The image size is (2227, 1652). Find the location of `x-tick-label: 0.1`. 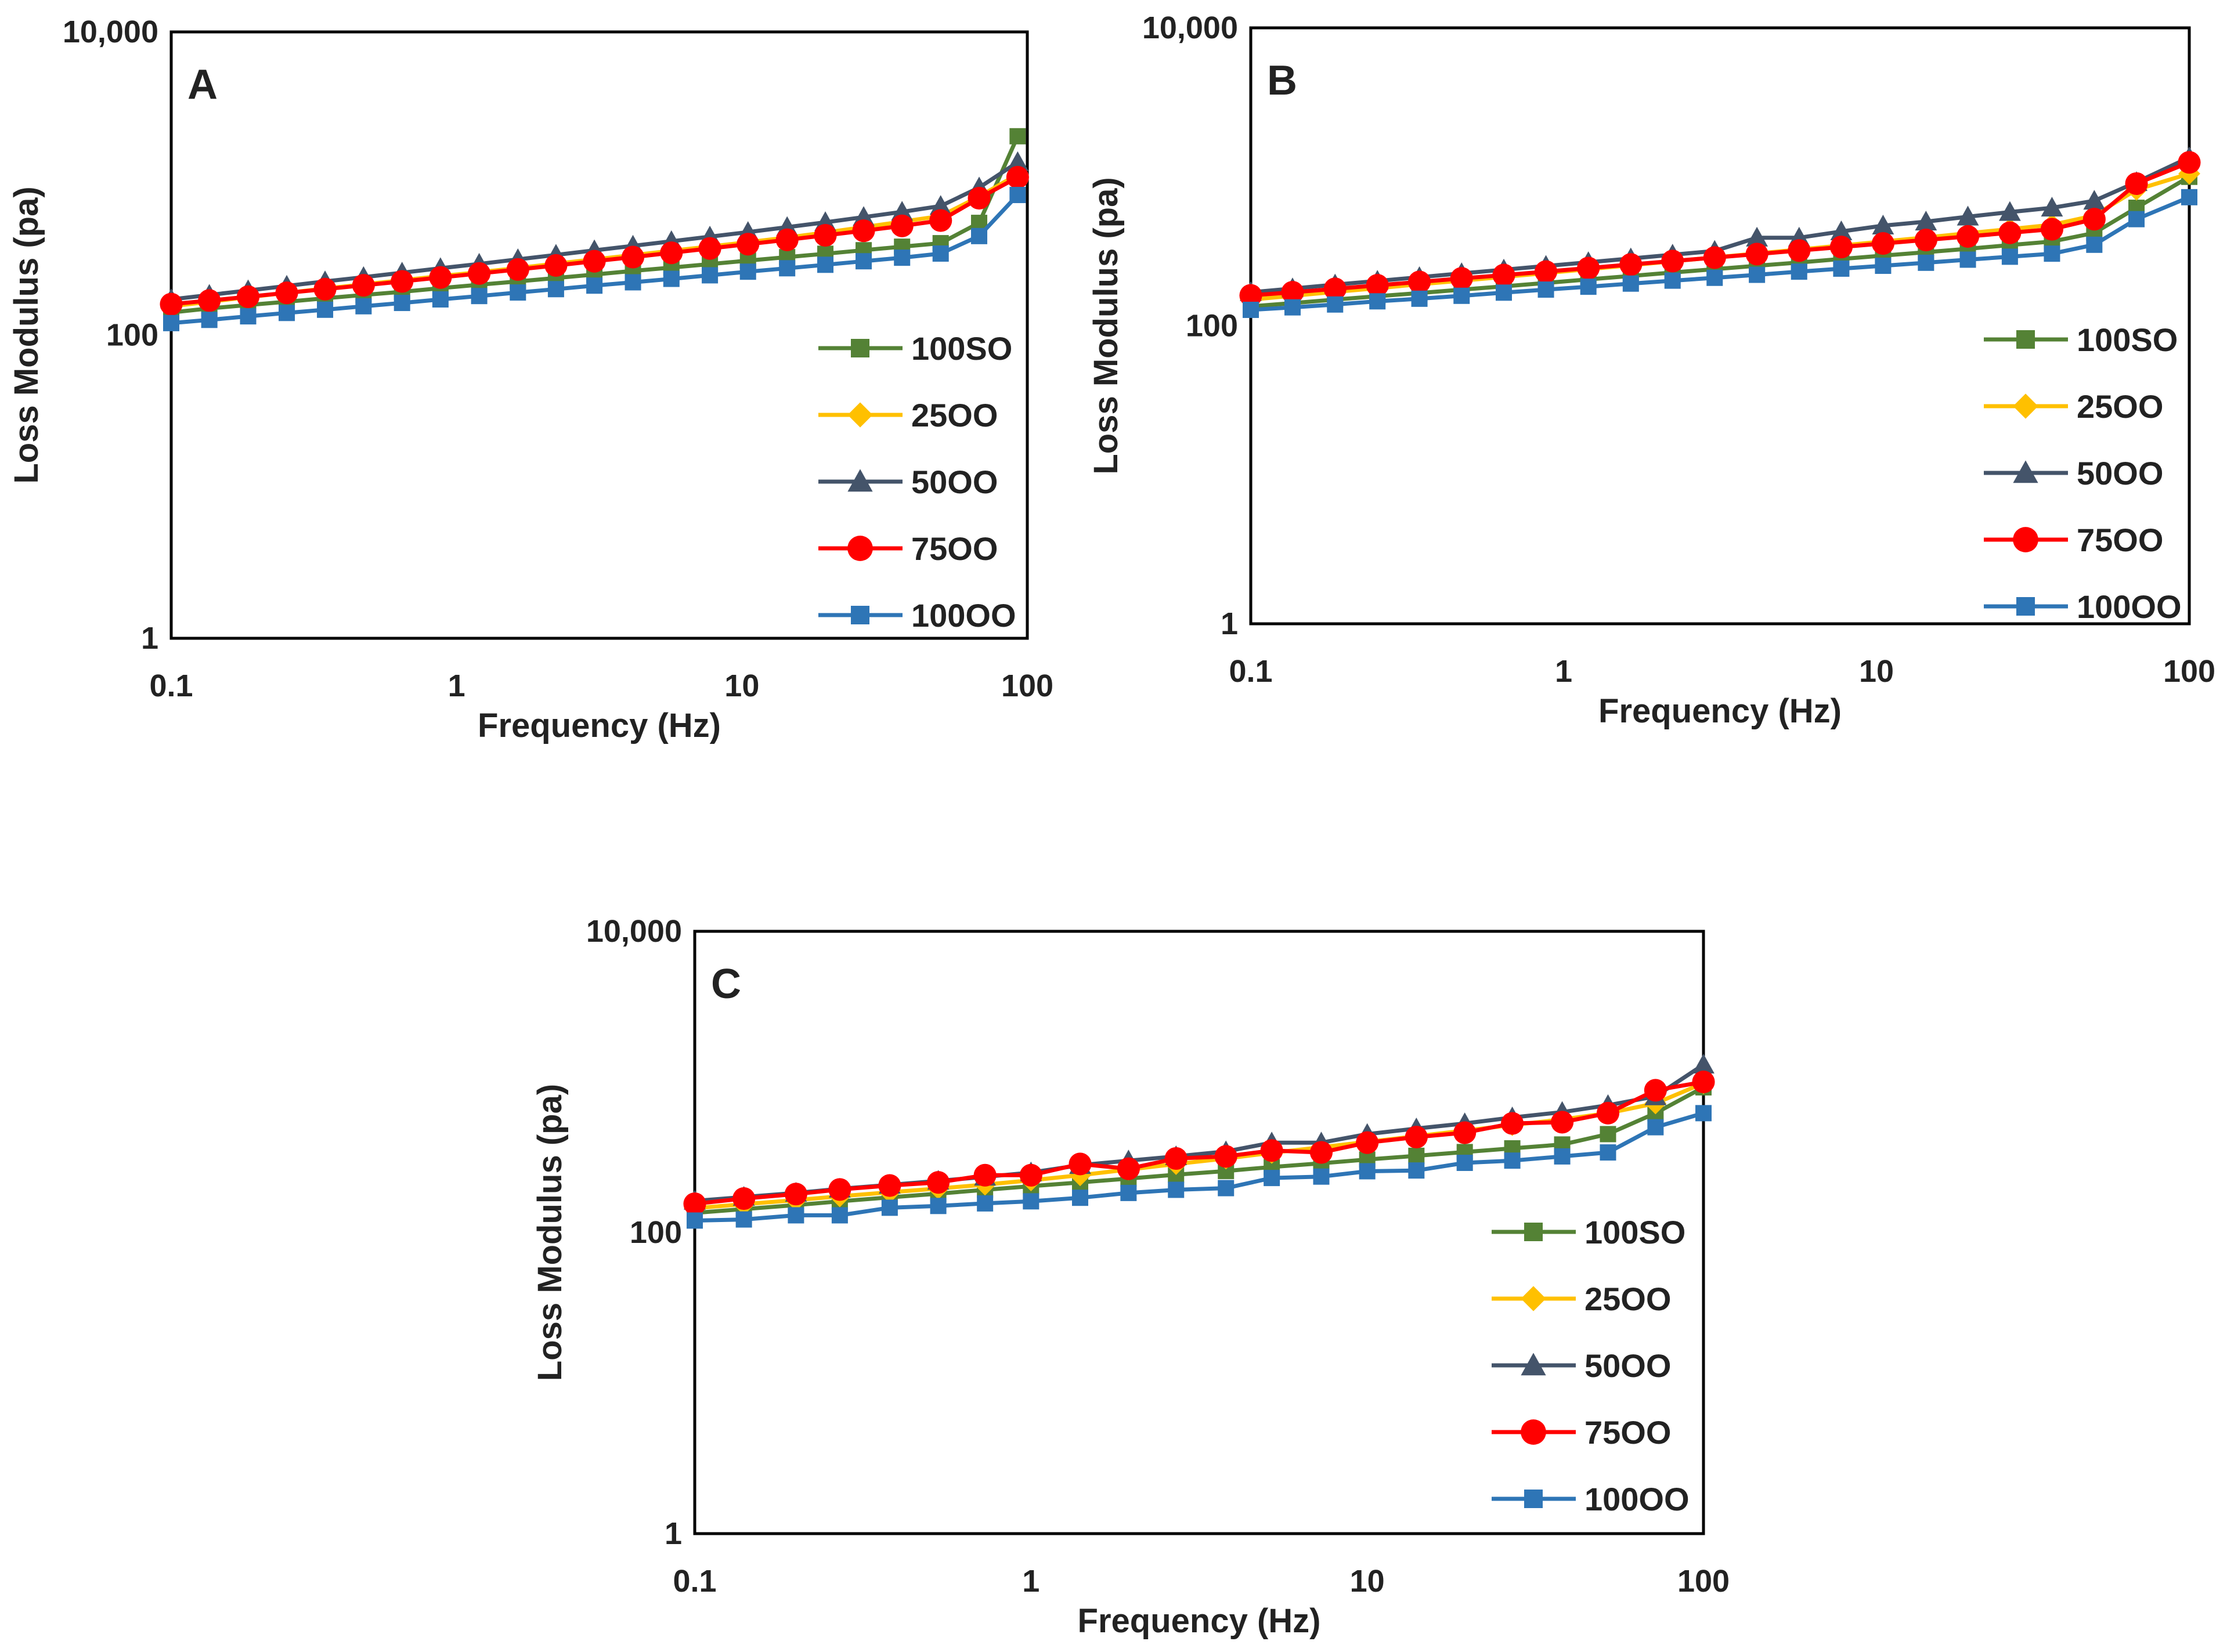

x-tick-label: 0.1 is located at coordinates (1250, 671).